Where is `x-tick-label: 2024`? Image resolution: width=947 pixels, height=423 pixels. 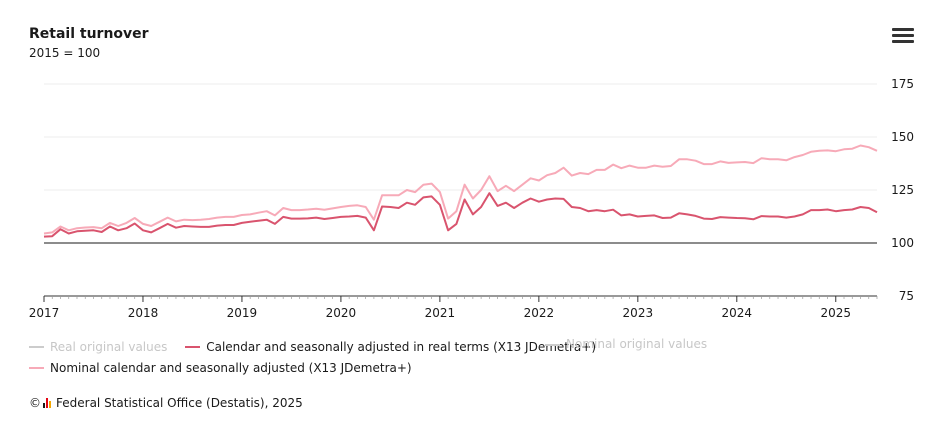
x-tick-label: 2024 is located at coordinates (737, 313).